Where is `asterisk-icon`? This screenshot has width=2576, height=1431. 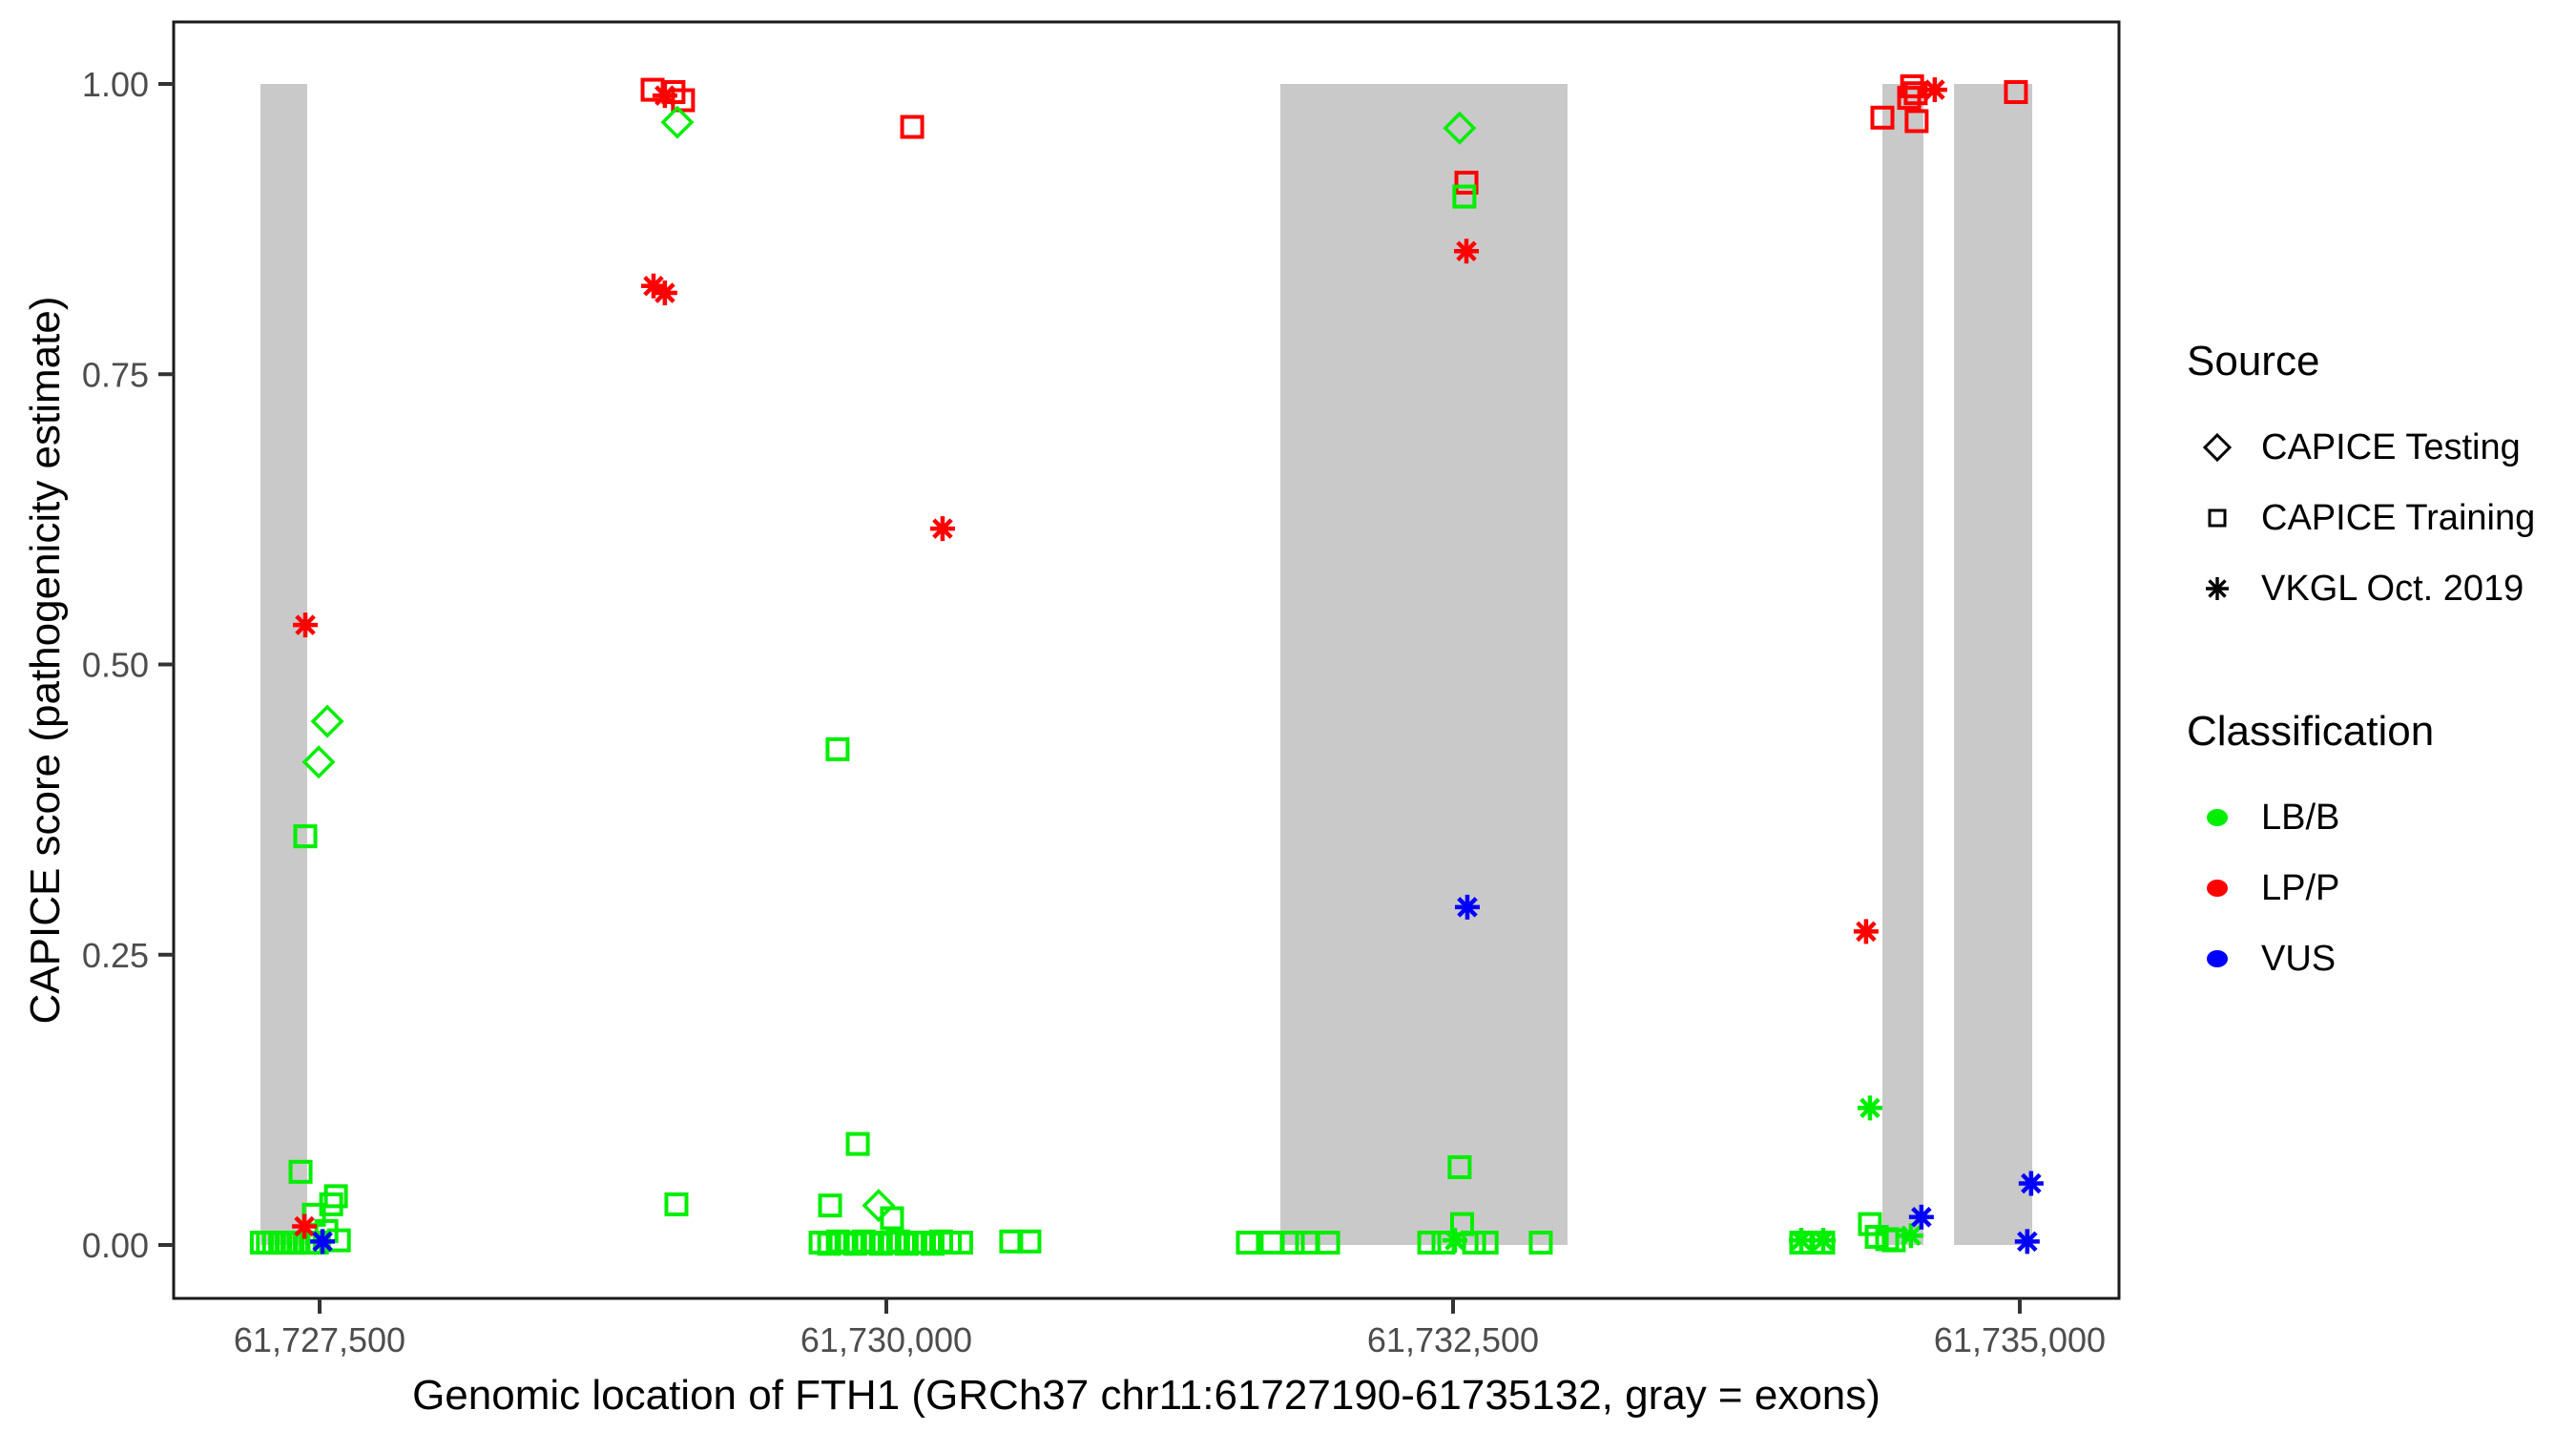 asterisk-icon is located at coordinates (2217, 588).